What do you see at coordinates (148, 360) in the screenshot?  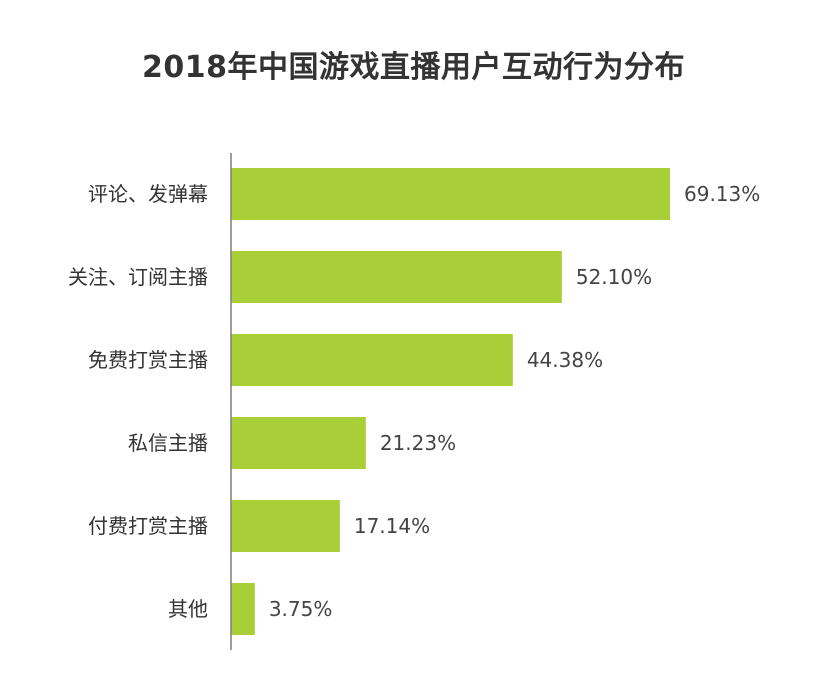 I see `category-label-2: 免费打赏主播` at bounding box center [148, 360].